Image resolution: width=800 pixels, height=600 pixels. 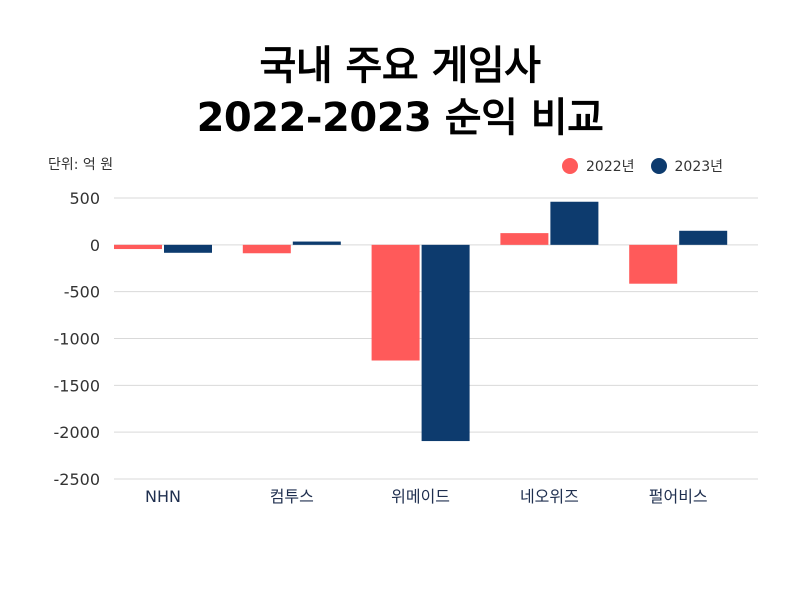 What do you see at coordinates (163, 496) in the screenshot?
I see `x-tick-label: NHN` at bounding box center [163, 496].